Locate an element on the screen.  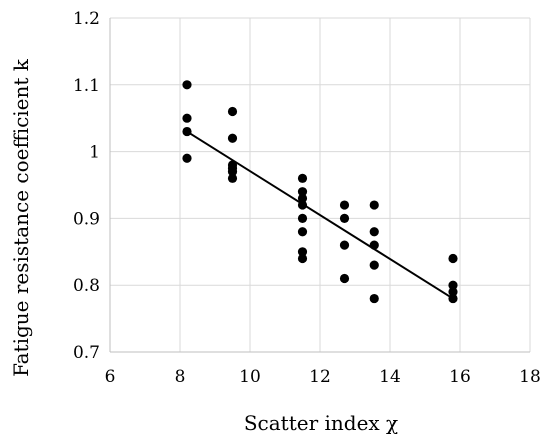
x-tick-label: 10 is located at coordinates (250, 377).